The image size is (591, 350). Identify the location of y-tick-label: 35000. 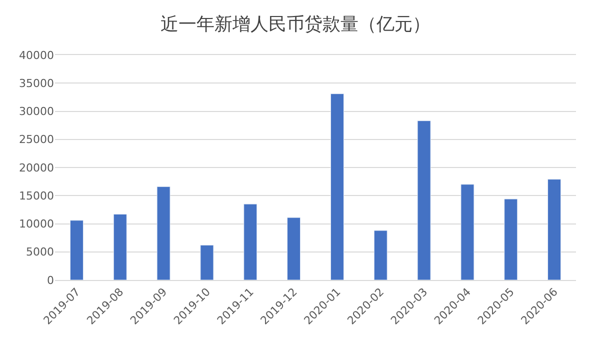
(36, 83).